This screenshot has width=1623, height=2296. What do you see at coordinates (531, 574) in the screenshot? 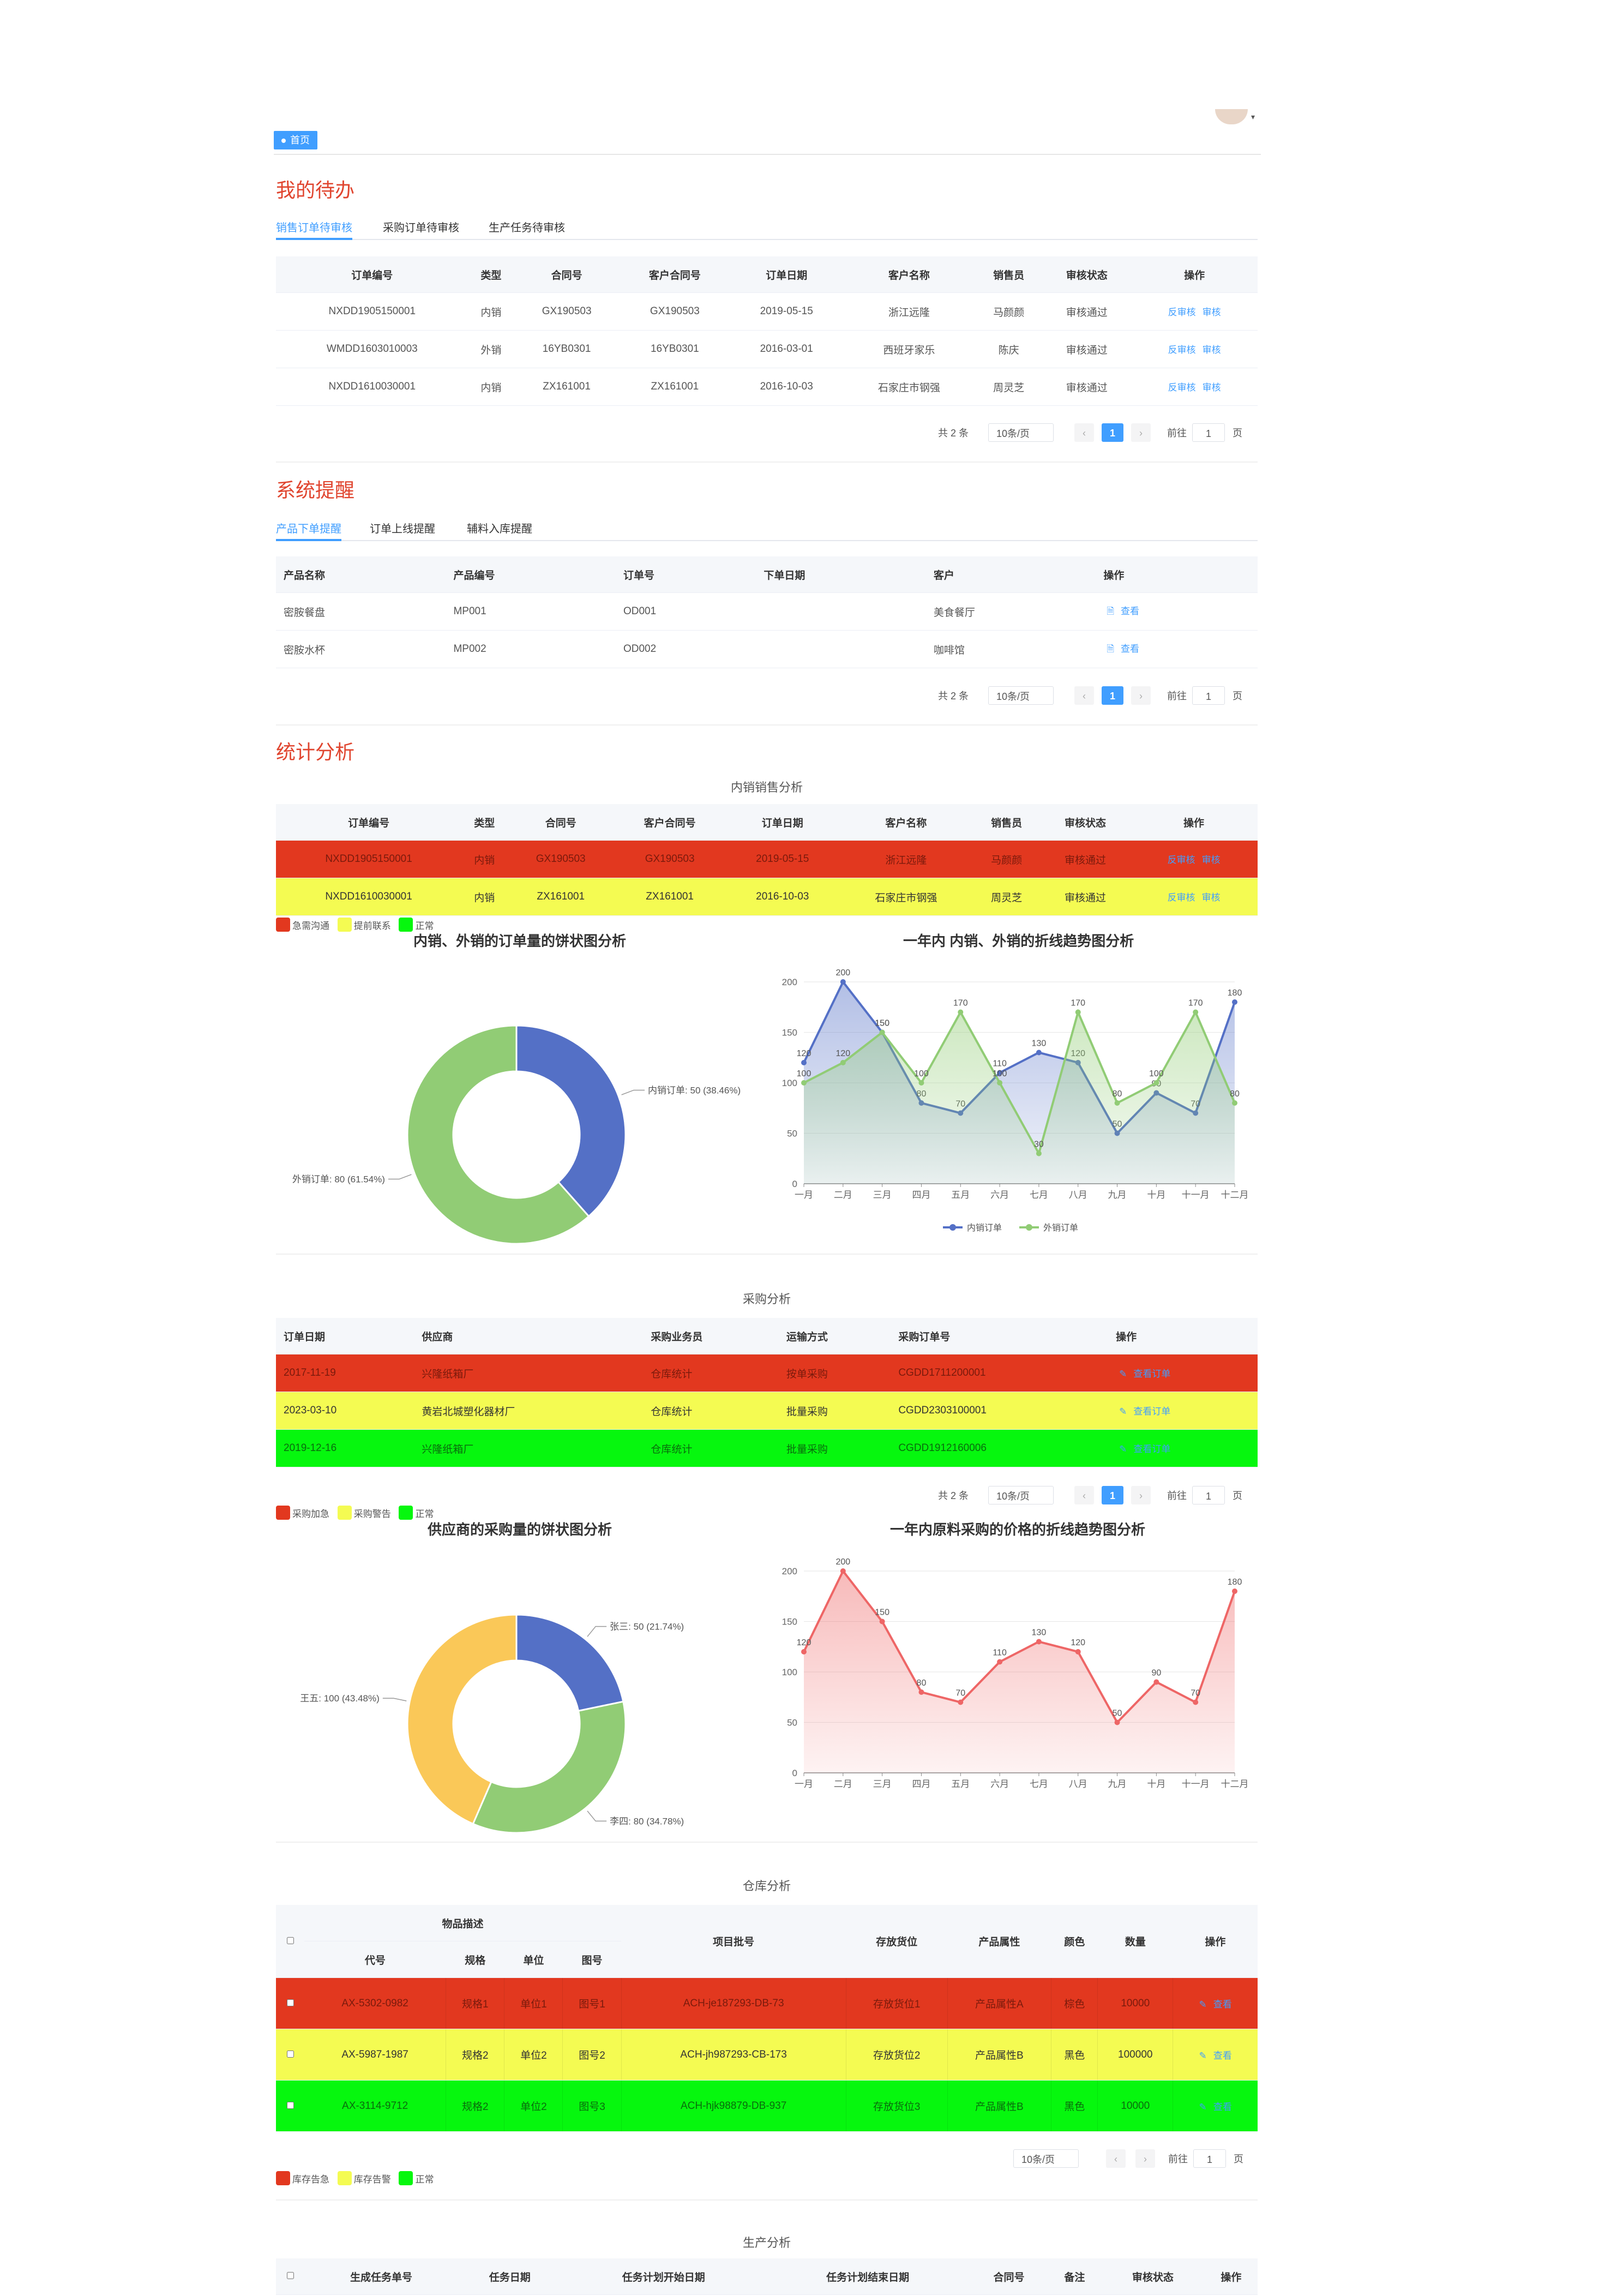
I see `column-header: 产品编号` at bounding box center [531, 574].